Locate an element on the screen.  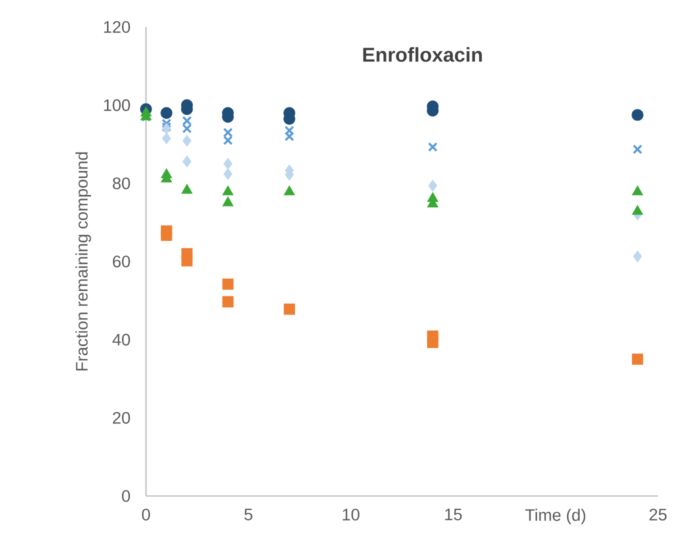
x-tick-label: 25 is located at coordinates (658, 514).